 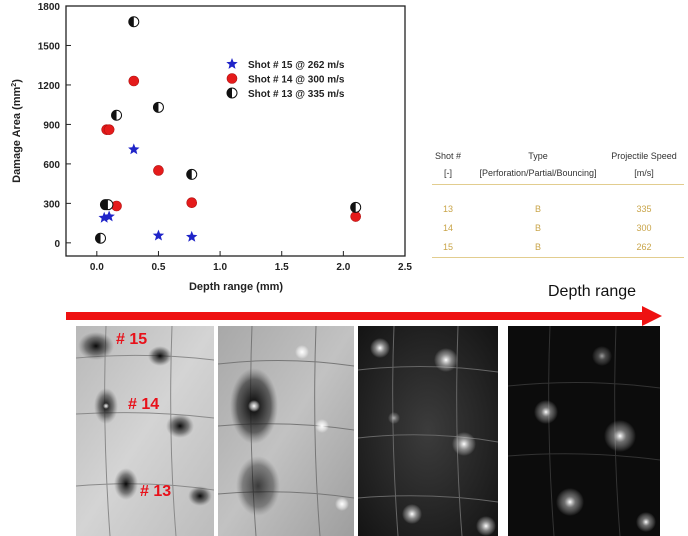 I want to click on depth-range-arrow, so click(x=364, y=316).